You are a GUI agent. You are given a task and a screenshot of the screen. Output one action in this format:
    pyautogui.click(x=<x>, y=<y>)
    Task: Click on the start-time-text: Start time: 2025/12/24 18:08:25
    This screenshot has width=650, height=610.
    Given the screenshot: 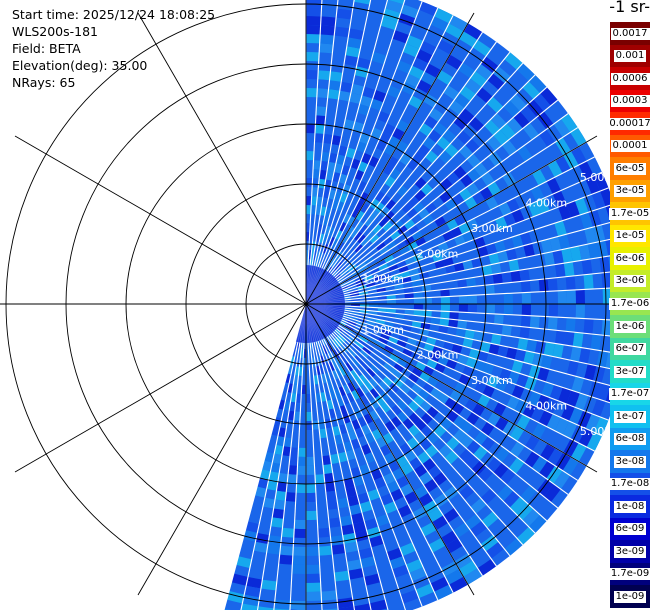 What is the action you would take?
    pyautogui.click(x=114, y=14)
    